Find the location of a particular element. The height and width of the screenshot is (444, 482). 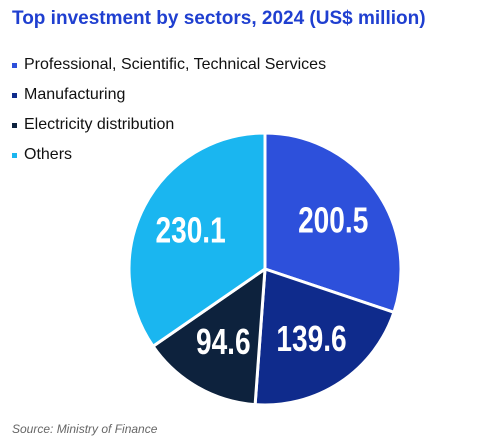

legend-label-others: Others is located at coordinates (48, 154).